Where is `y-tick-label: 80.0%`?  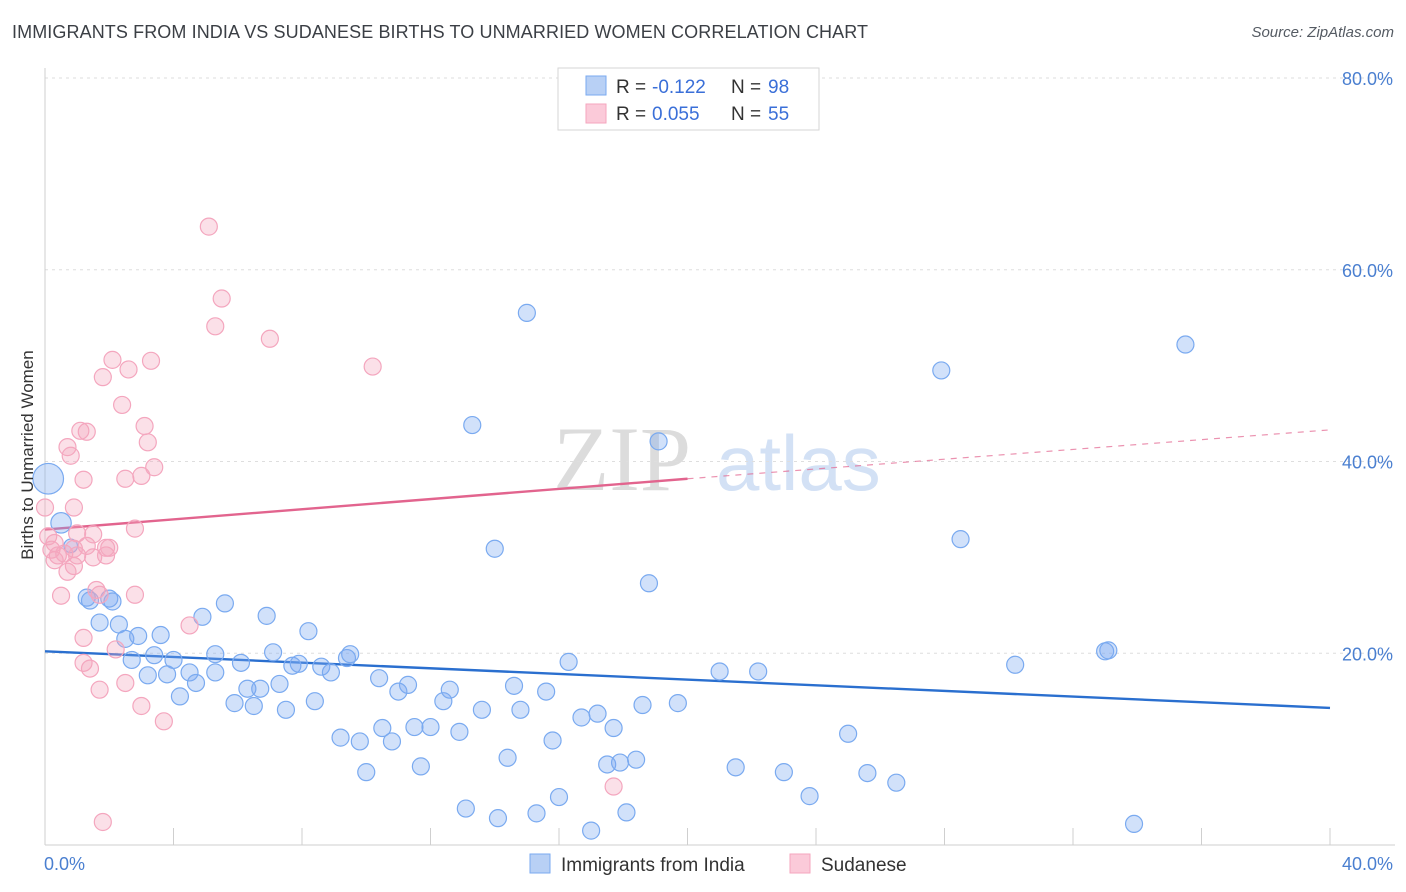 y-tick-label: 80.0% is located at coordinates (1367, 79).